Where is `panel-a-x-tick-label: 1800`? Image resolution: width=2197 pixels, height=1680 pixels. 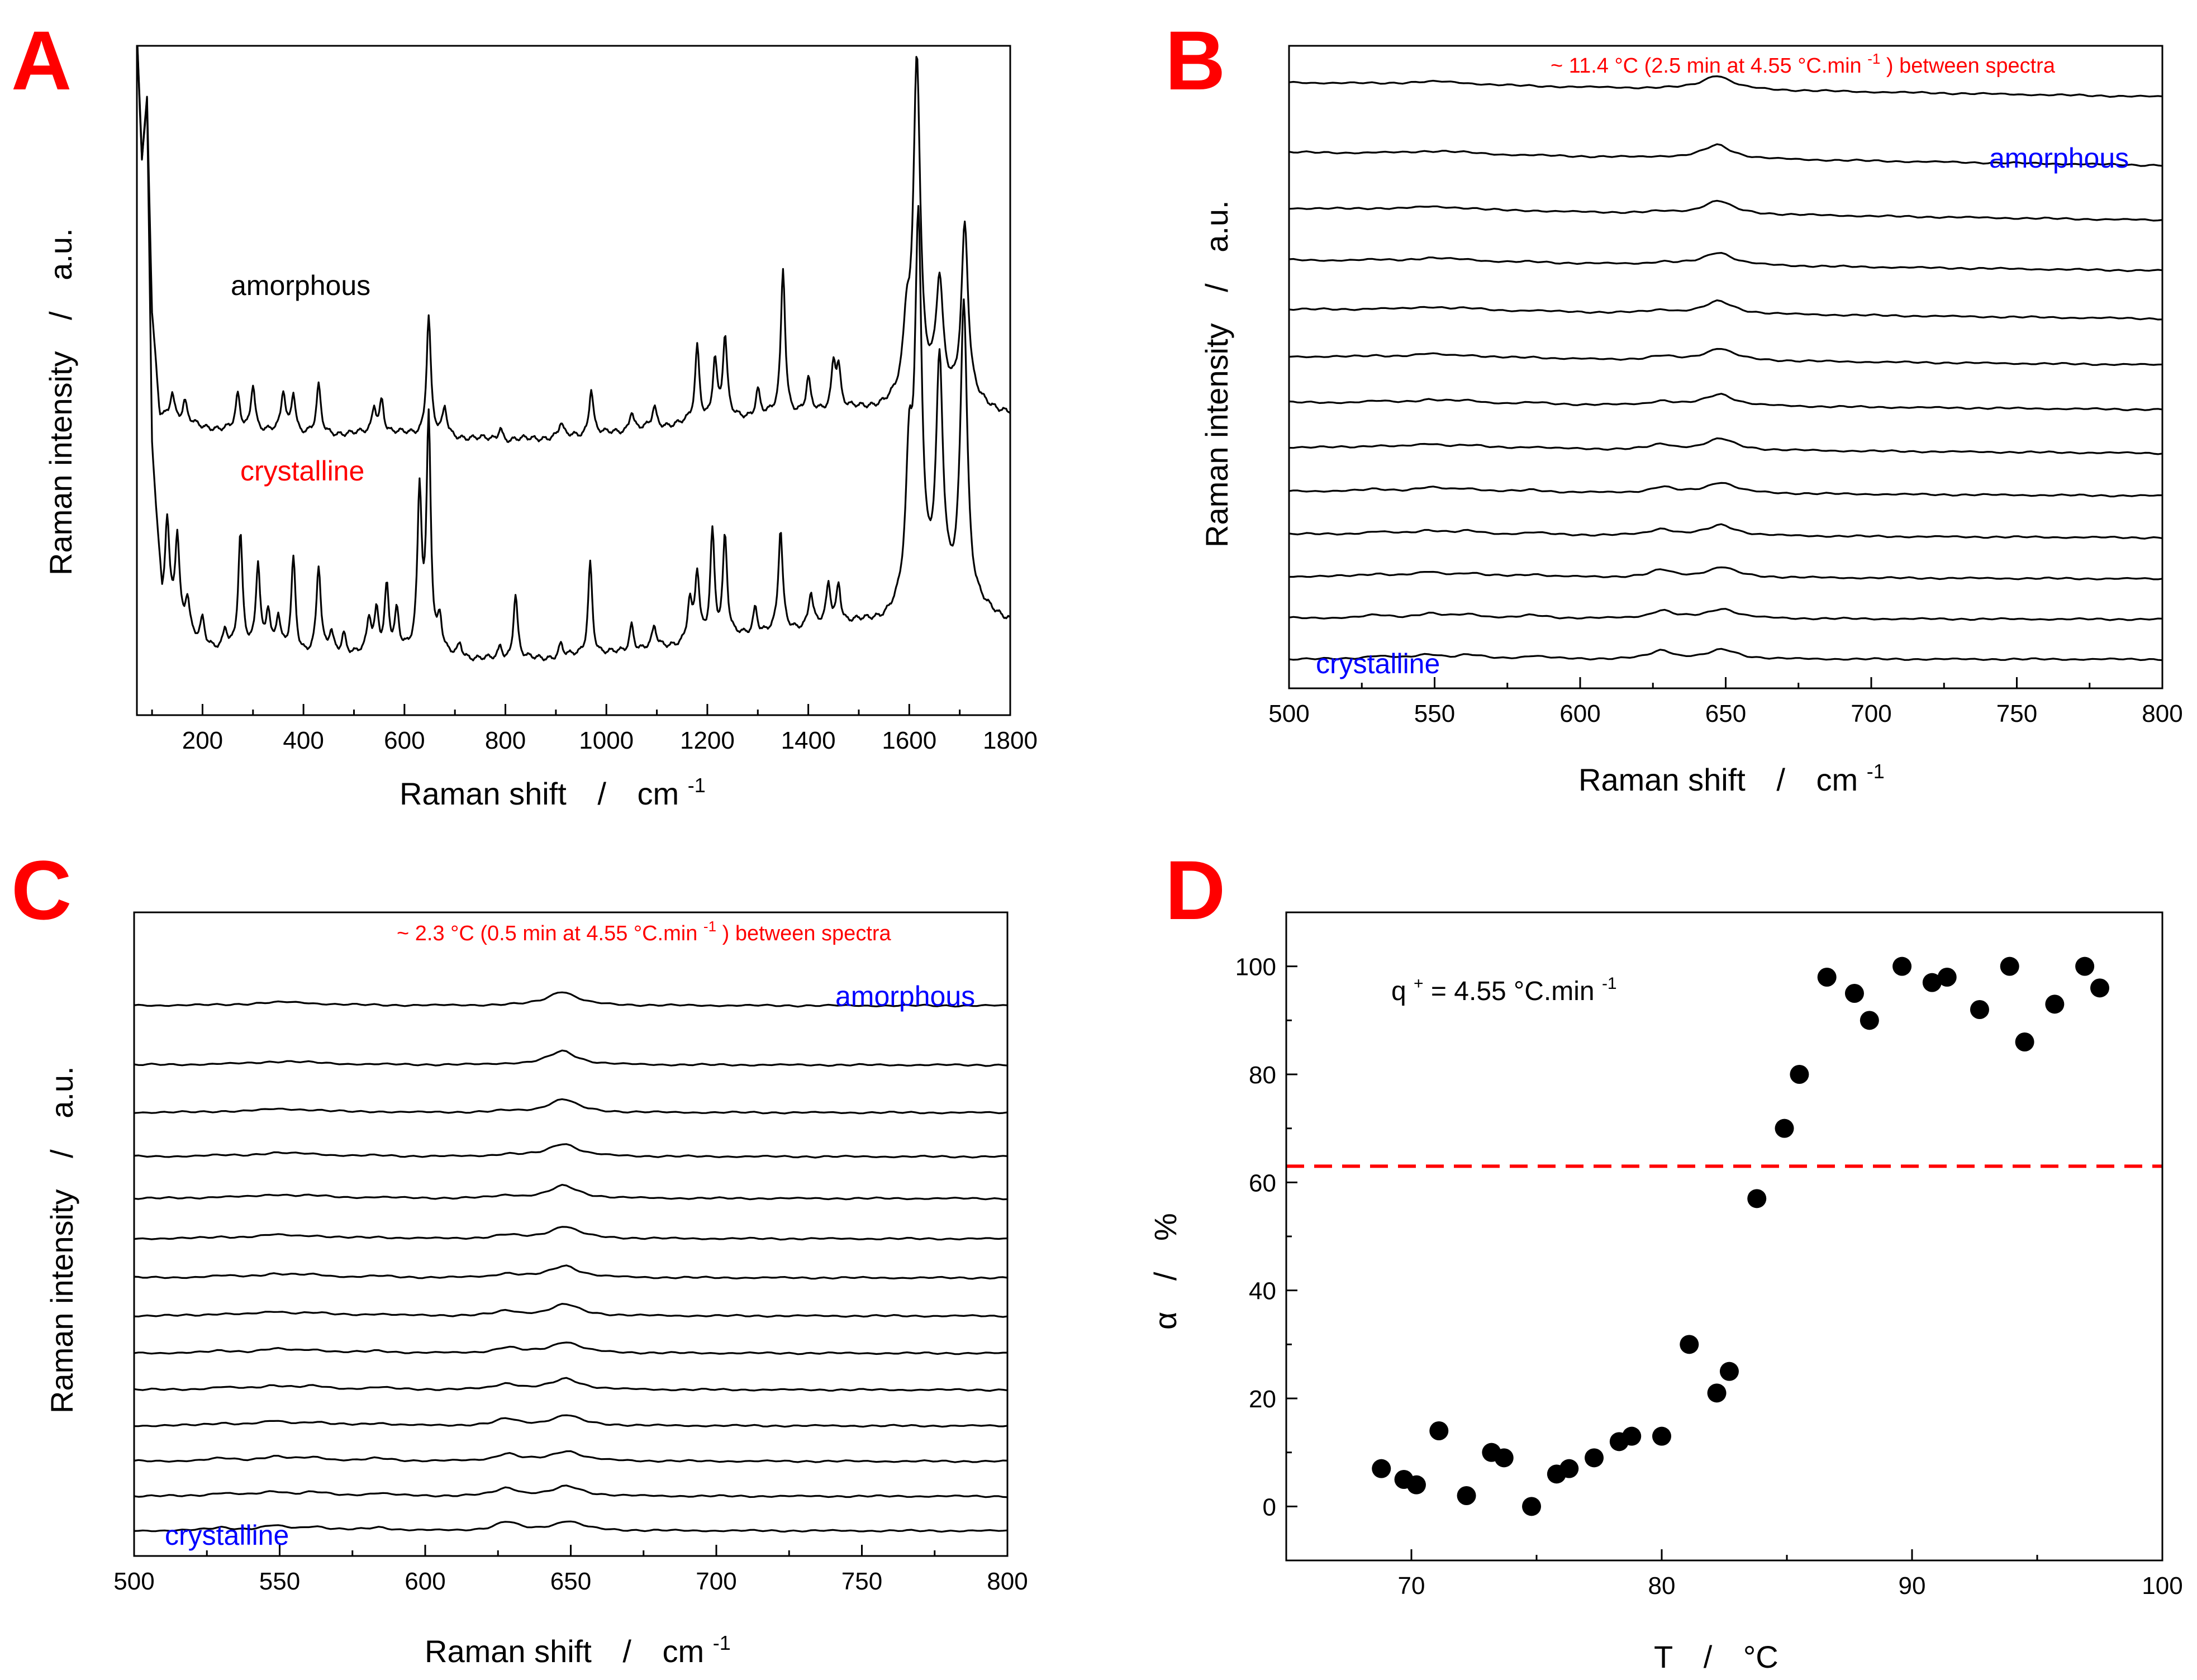
panel-a-x-tick-label: 1800 is located at coordinates (1010, 740).